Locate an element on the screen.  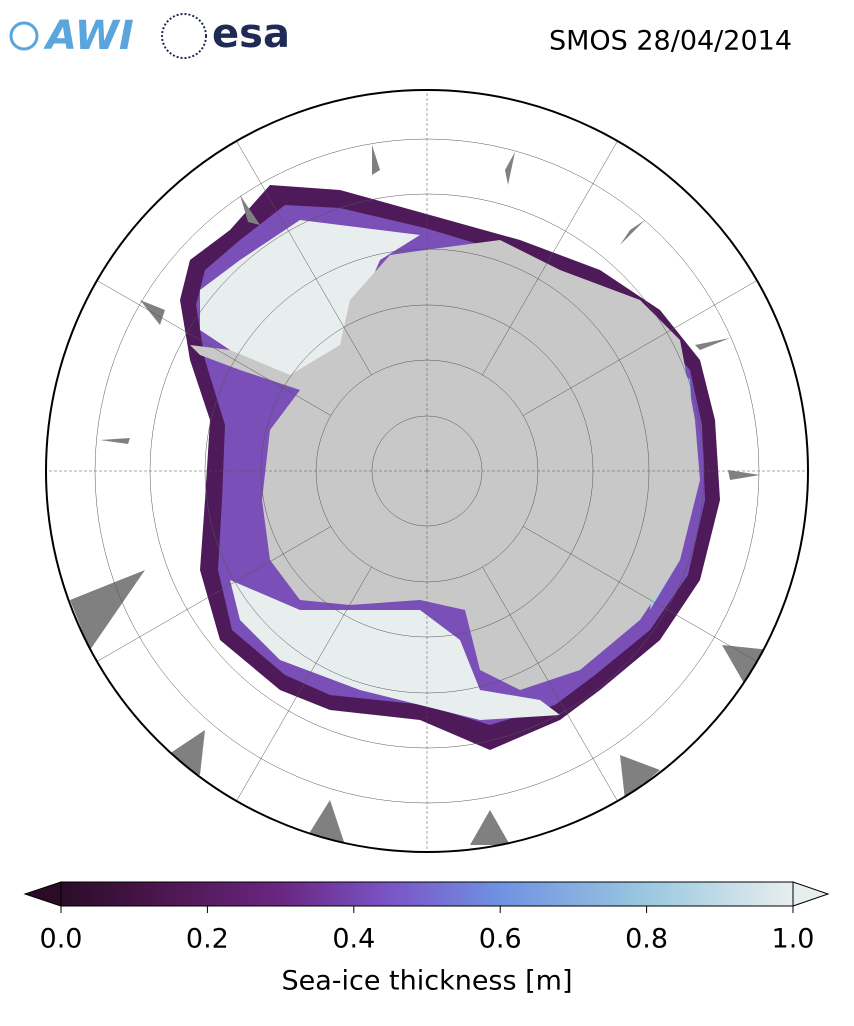
colorbar-tick-label: 1.0 is located at coordinates (793, 939).